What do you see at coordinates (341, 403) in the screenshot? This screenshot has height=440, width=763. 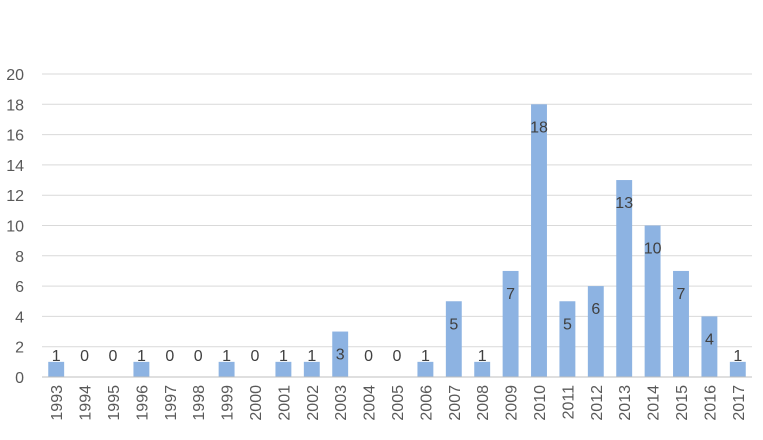 I see `x-tick-label-2003: 2003` at bounding box center [341, 403].